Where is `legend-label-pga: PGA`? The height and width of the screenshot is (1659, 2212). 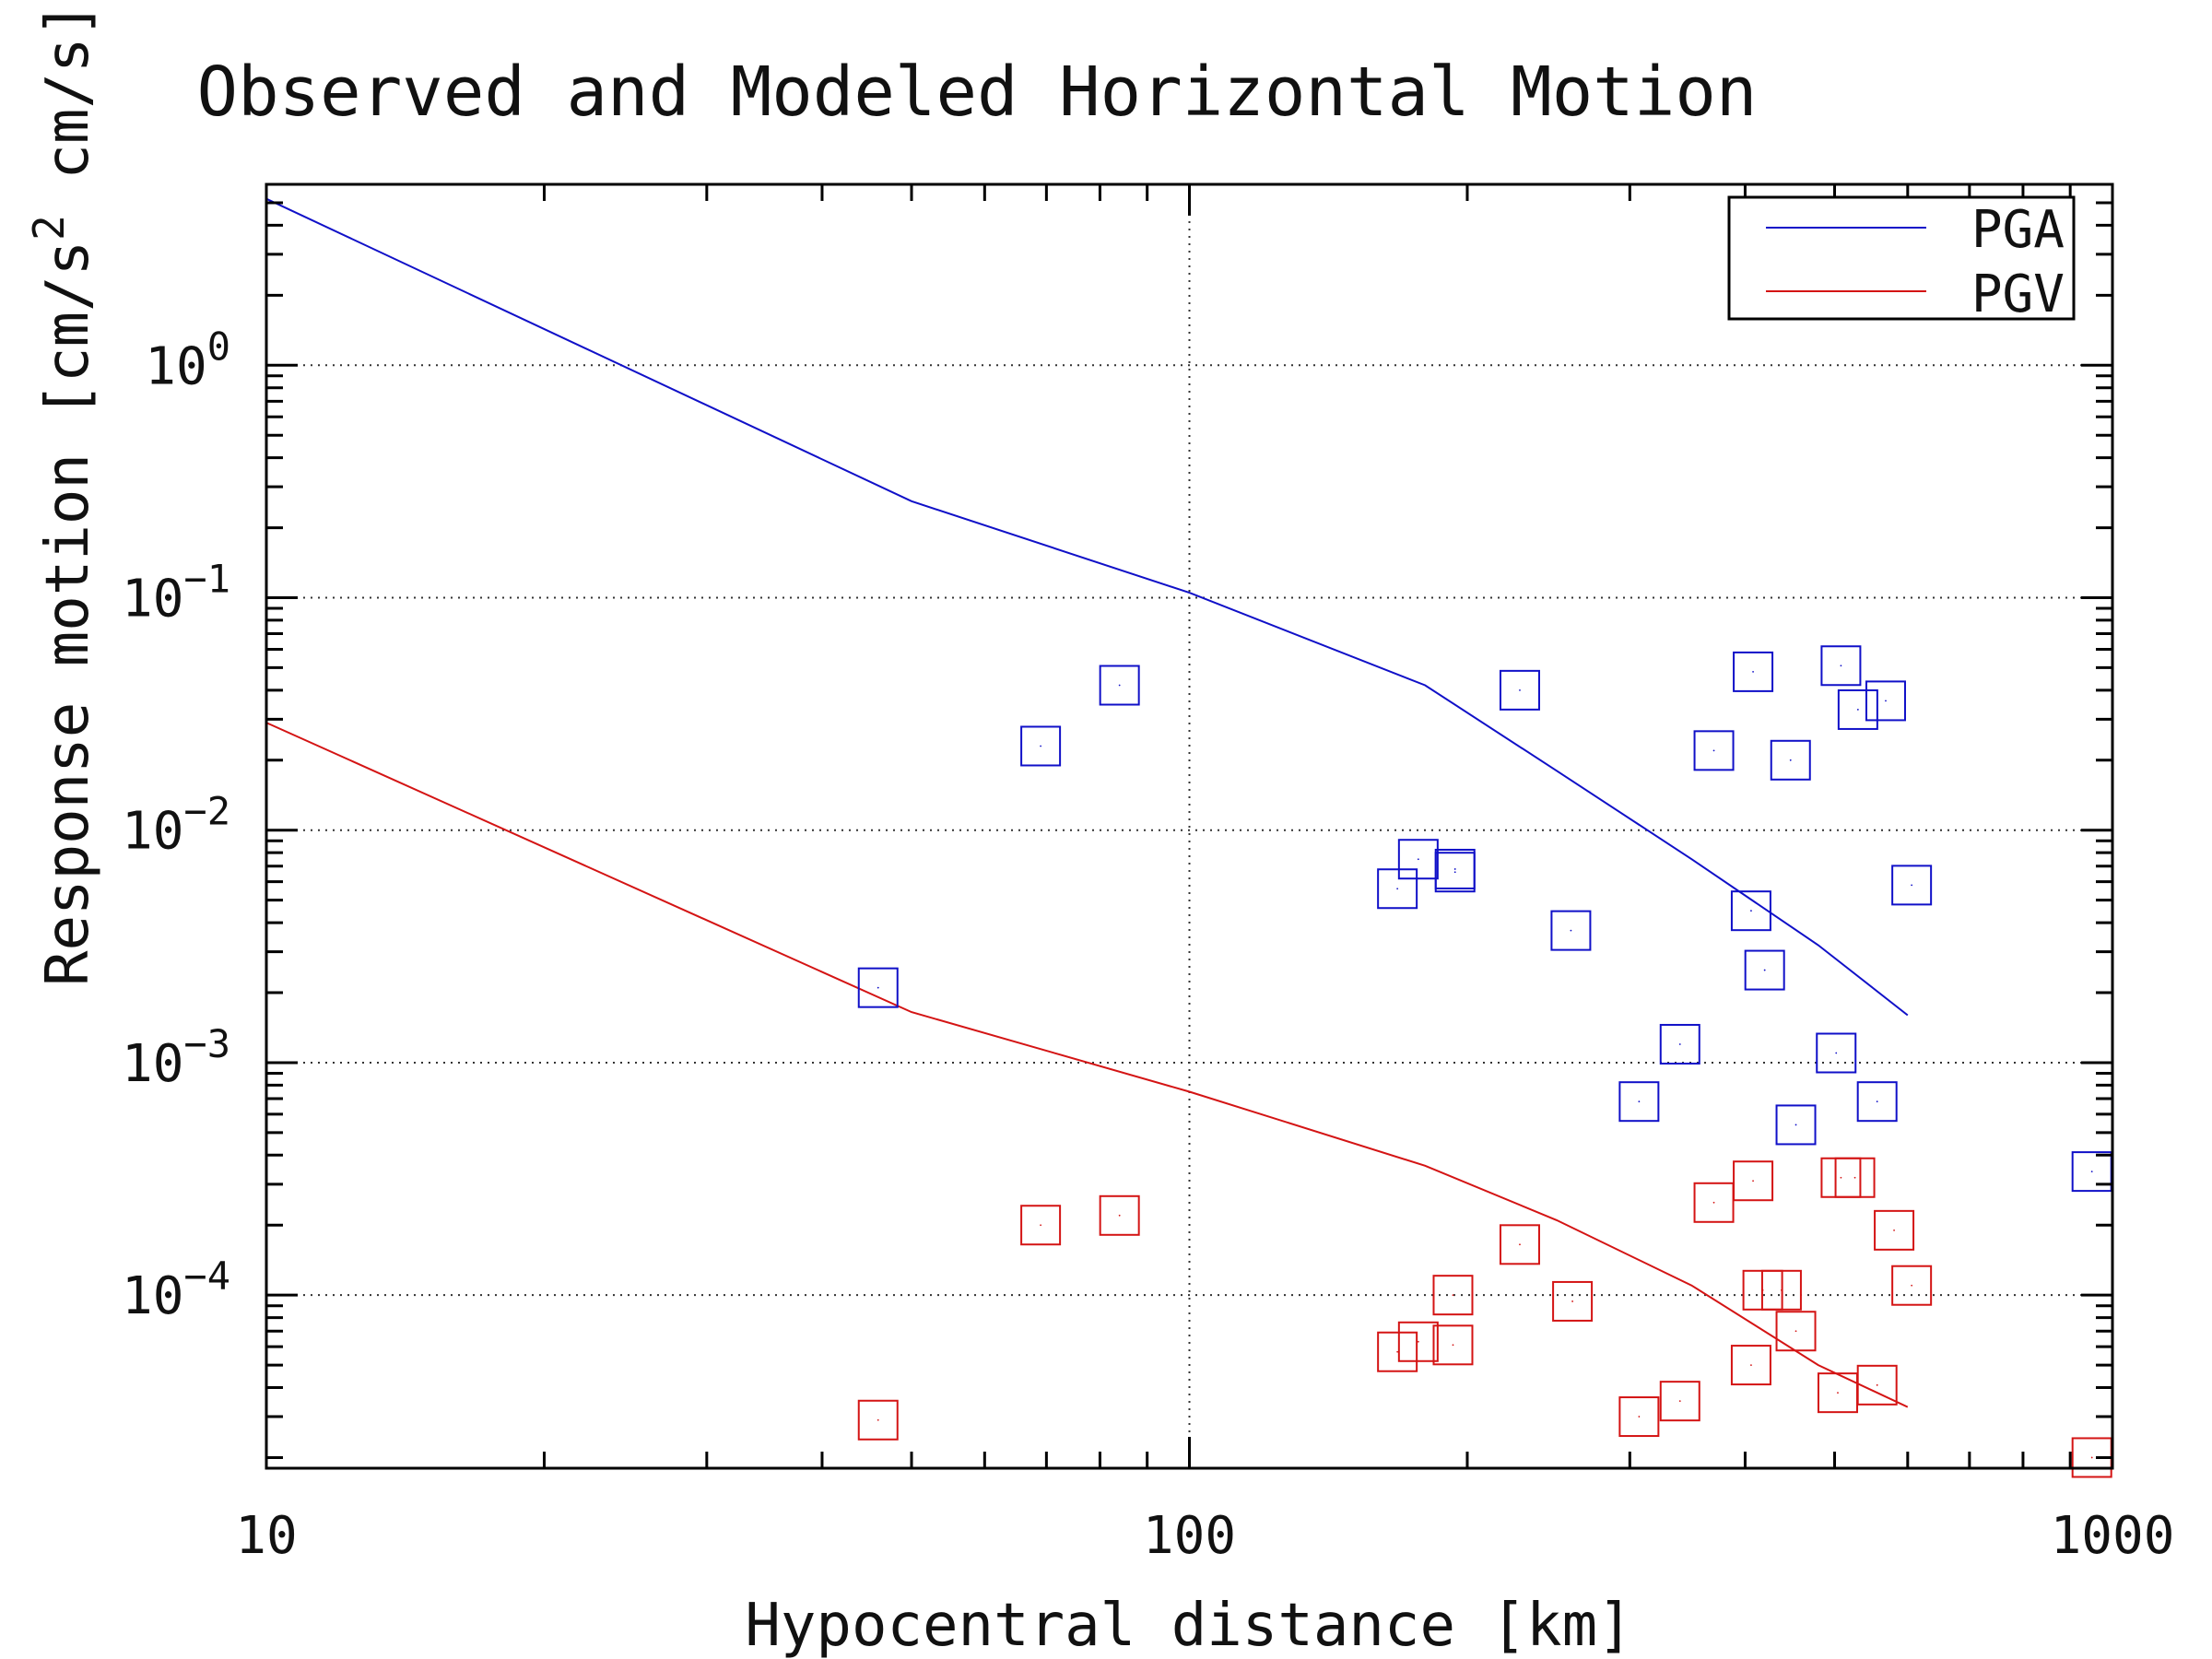 legend-label-pga: PGA is located at coordinates (2018, 230).